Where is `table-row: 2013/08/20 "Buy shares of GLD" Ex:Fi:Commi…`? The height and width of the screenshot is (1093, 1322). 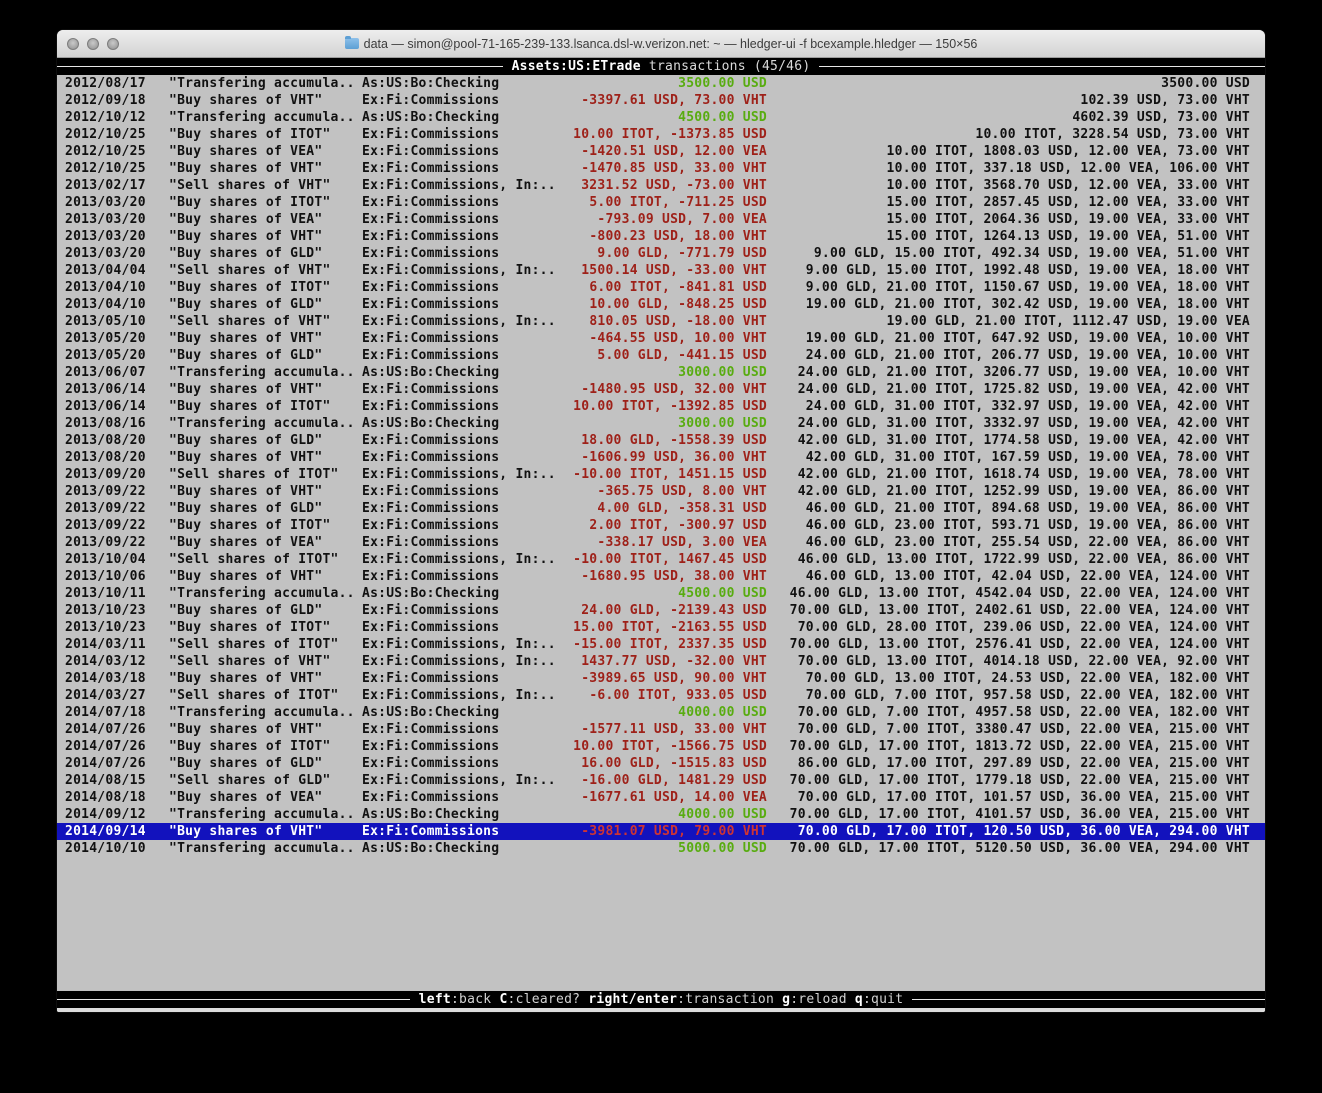
table-row: 2013/08/20 "Buy shares of GLD" Ex:Fi:Commi… is located at coordinates (661, 440).